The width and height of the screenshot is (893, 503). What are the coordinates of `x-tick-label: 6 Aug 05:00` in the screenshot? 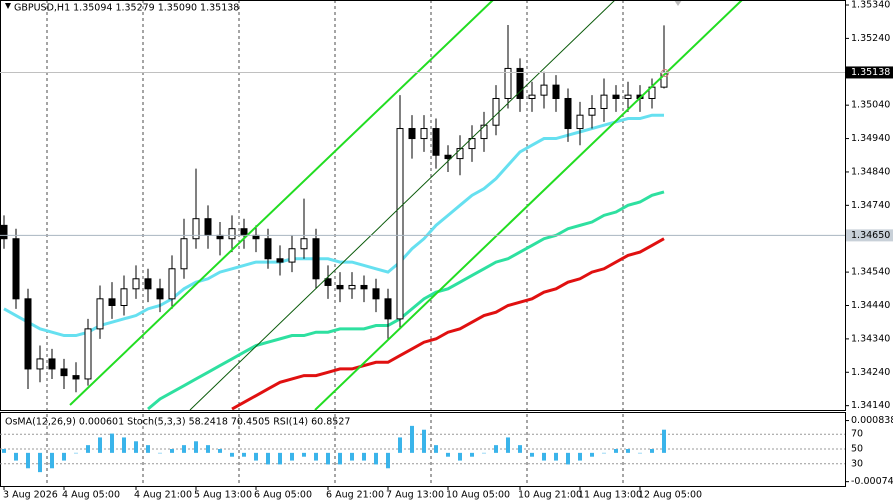 It's located at (283, 495).